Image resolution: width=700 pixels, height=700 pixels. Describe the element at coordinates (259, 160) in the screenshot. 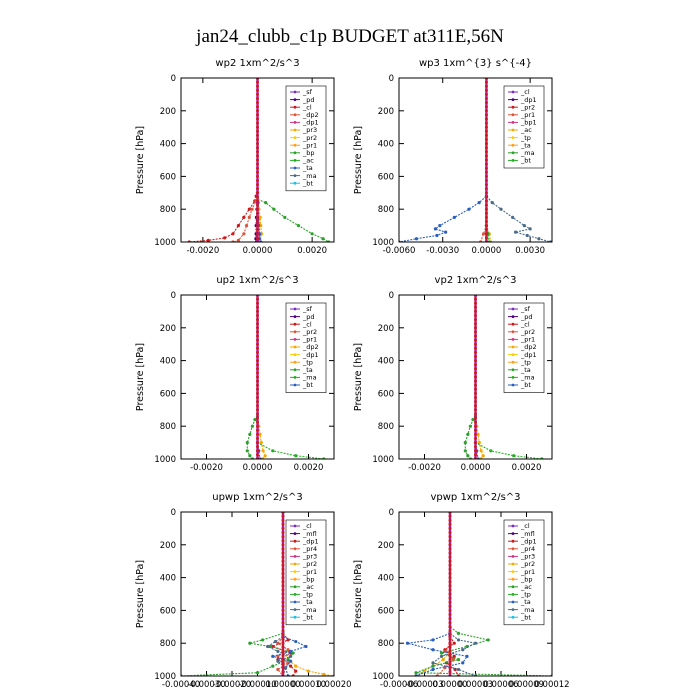

I see `series-group` at that location.